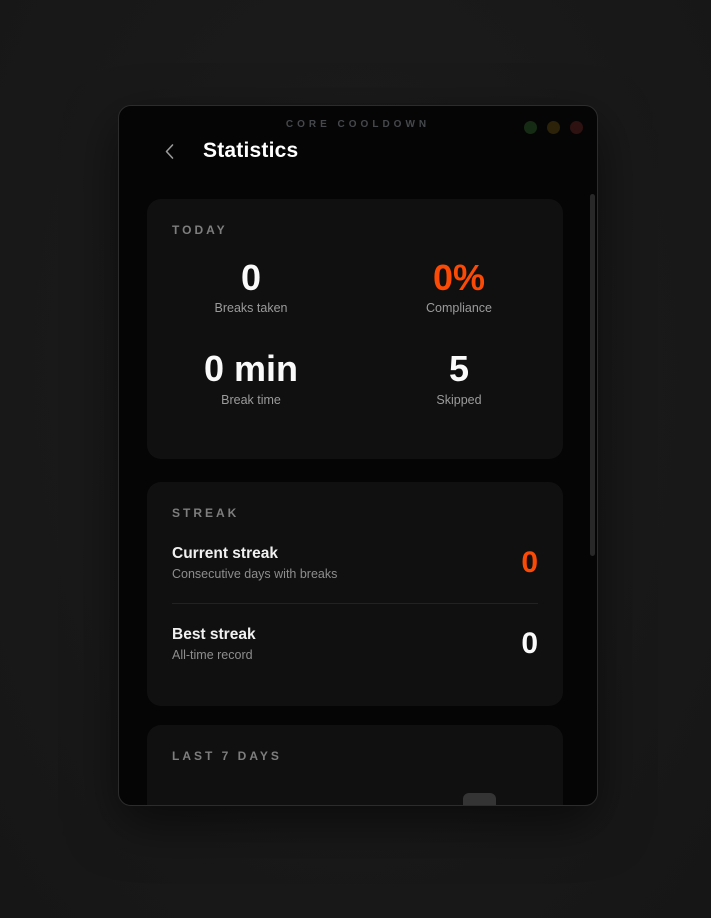  What do you see at coordinates (212, 655) in the screenshot?
I see `streak-row-subtitle: All-time record` at bounding box center [212, 655].